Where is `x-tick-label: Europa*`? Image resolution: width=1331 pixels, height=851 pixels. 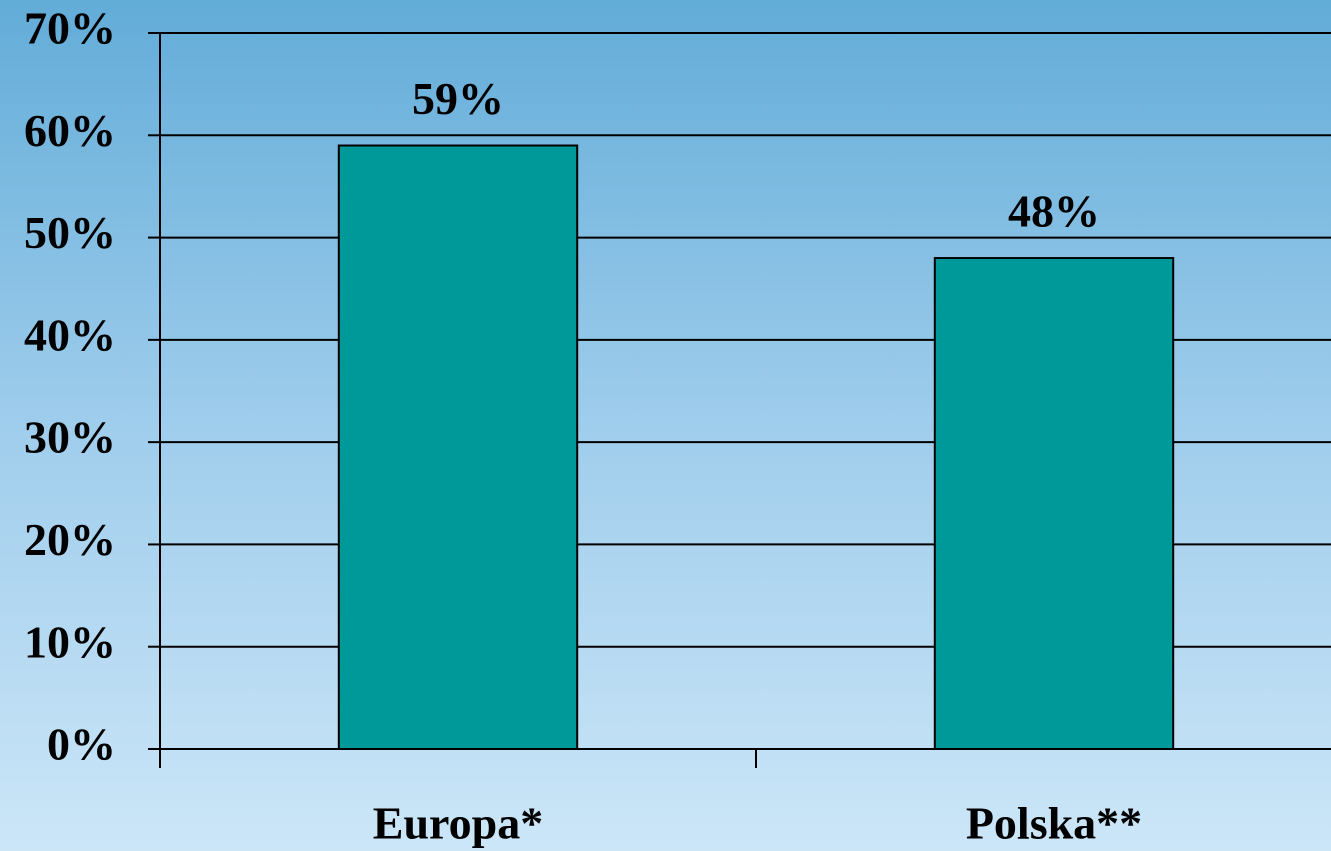
x-tick-label: Europa* is located at coordinates (458, 823).